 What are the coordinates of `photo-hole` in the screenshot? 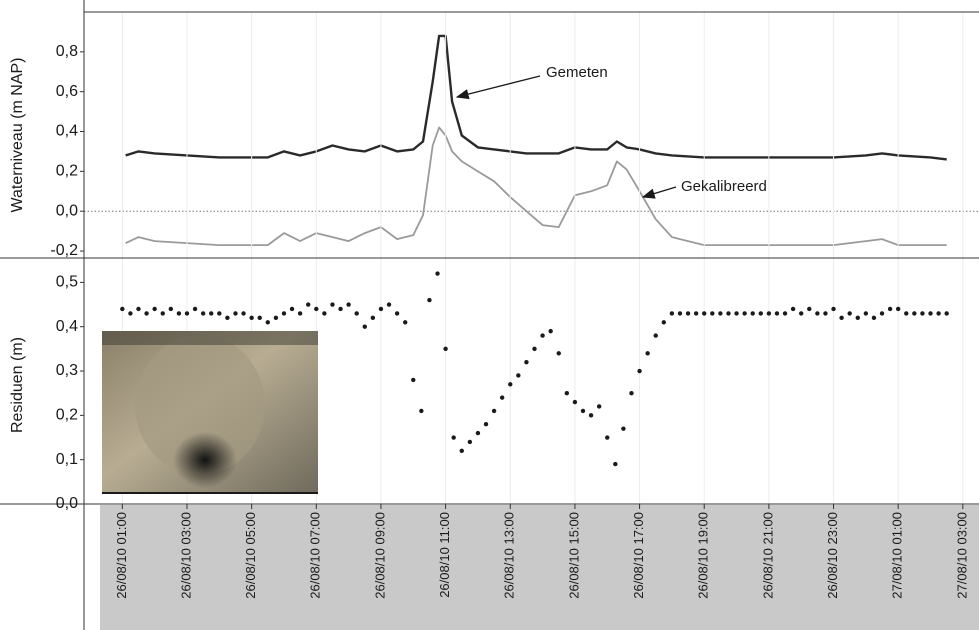 It's located at (205, 460).